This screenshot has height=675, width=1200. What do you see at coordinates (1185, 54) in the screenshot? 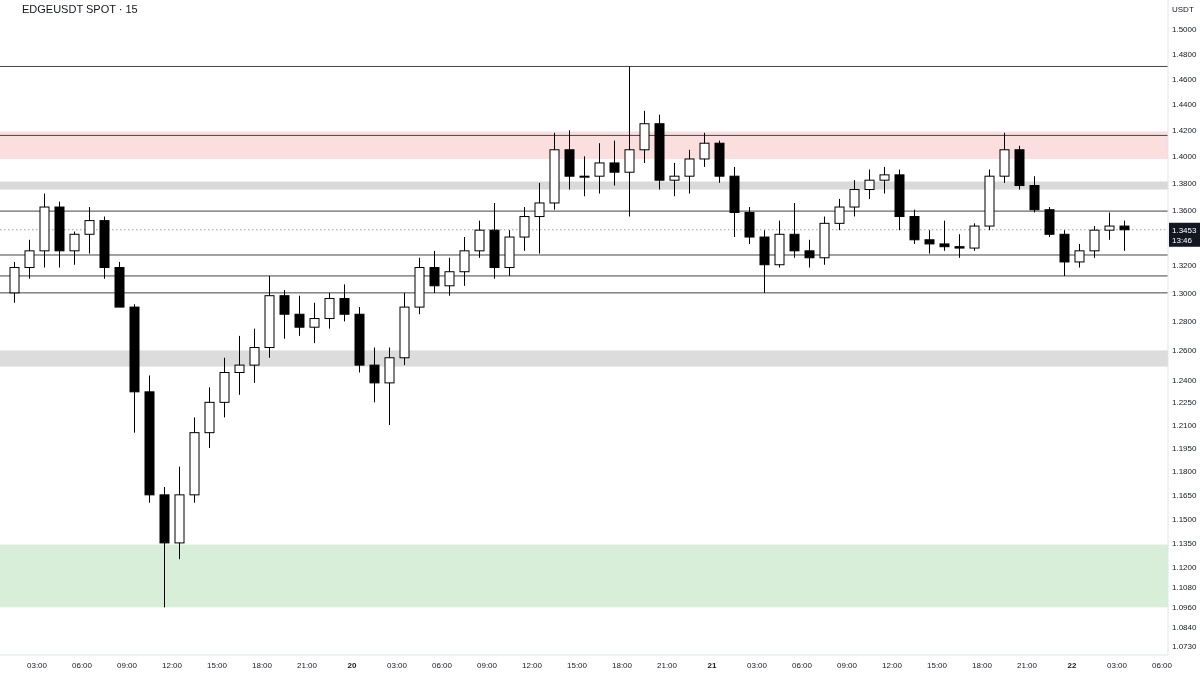
I see `y-tick-label: 1.4800` at bounding box center [1185, 54].